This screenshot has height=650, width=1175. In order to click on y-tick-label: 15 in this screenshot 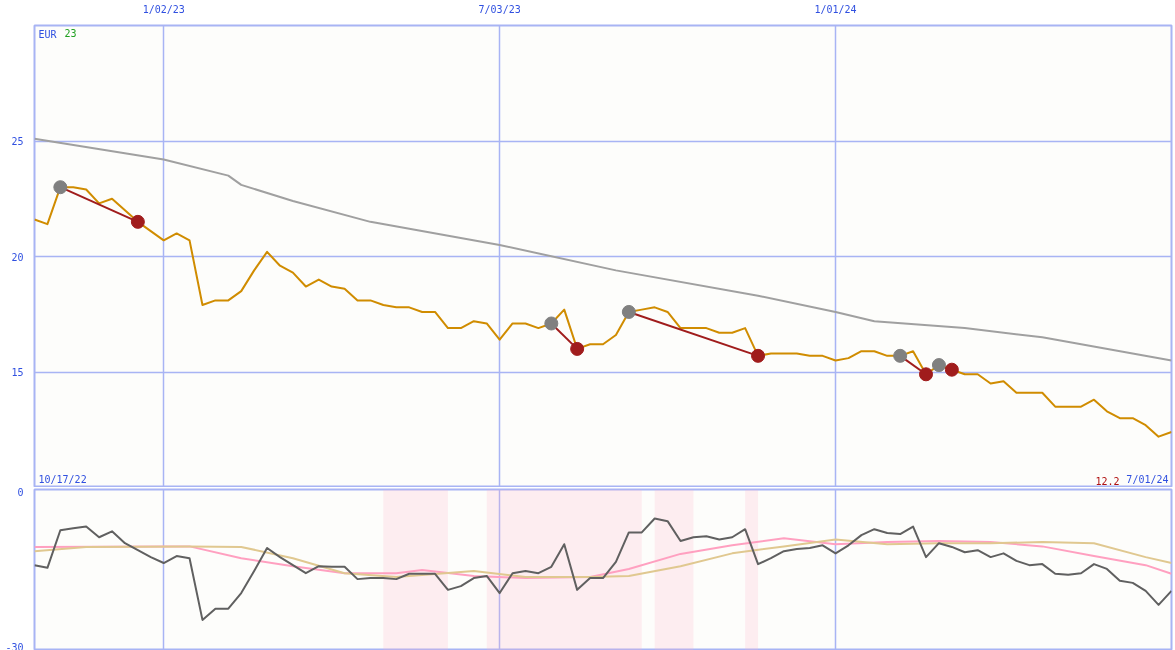, I will do `click(17, 372)`.